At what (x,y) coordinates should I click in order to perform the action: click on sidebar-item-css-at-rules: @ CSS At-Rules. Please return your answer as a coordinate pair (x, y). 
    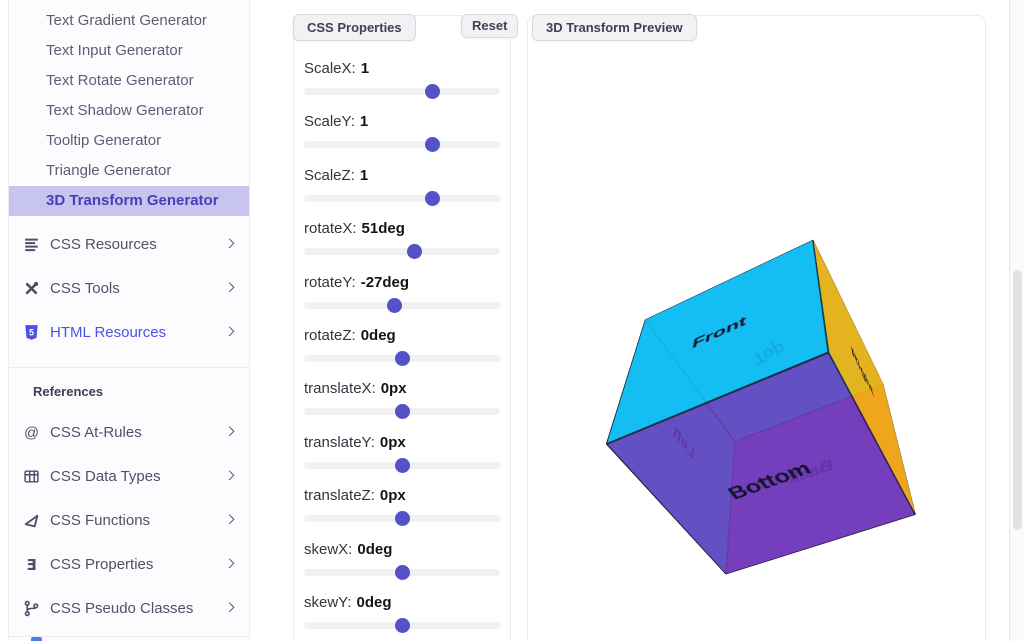
    Looking at the image, I should click on (129, 432).